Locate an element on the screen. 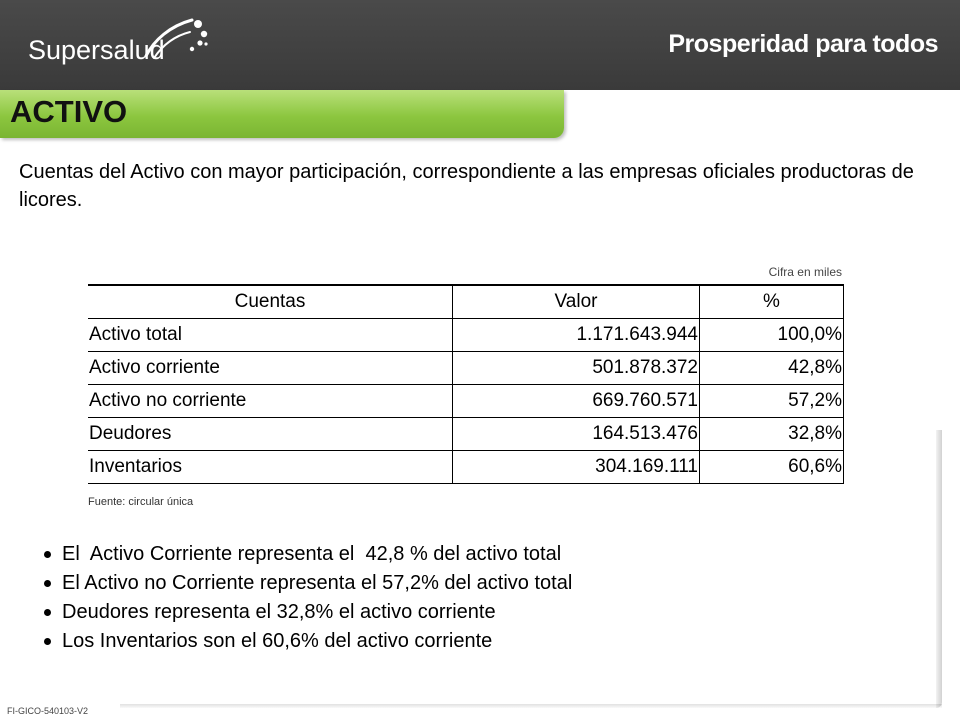 The width and height of the screenshot is (960, 720). table-row: Activo no corriente 669.760.571 57,2% is located at coordinates (466, 401).